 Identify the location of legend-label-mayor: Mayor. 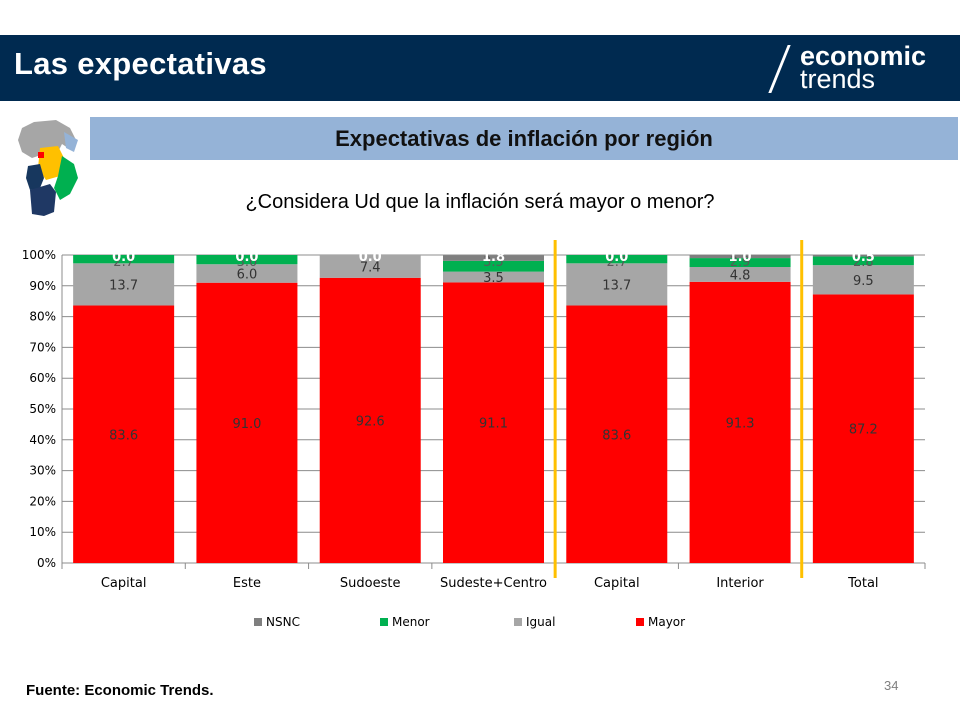
(666, 622).